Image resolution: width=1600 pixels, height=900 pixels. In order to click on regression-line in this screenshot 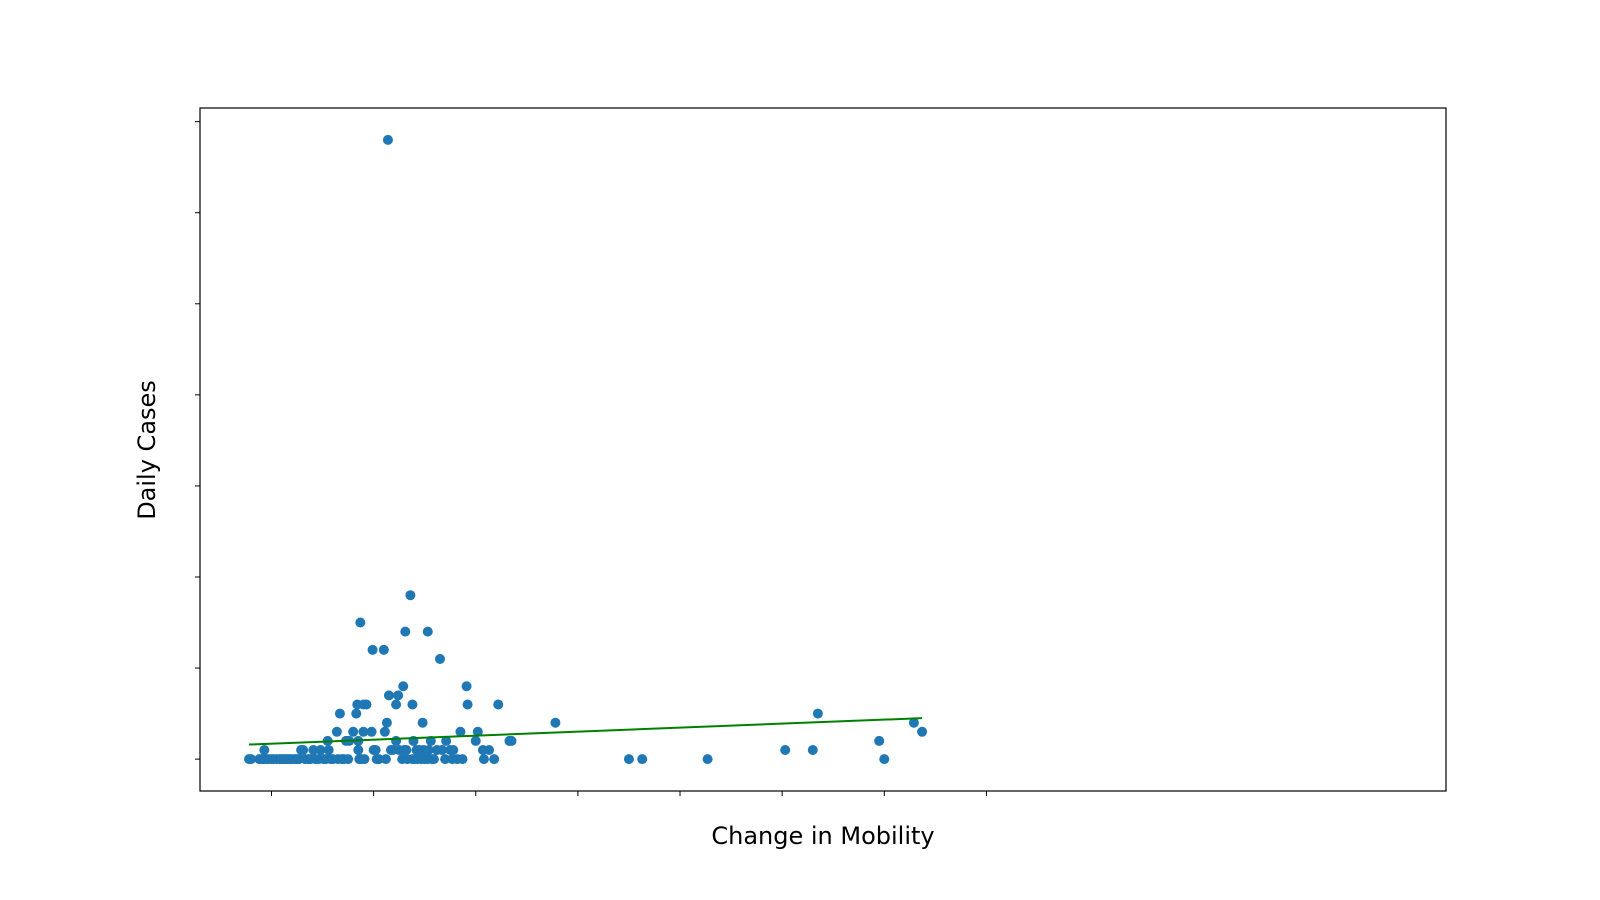, I will do `click(585, 731)`.